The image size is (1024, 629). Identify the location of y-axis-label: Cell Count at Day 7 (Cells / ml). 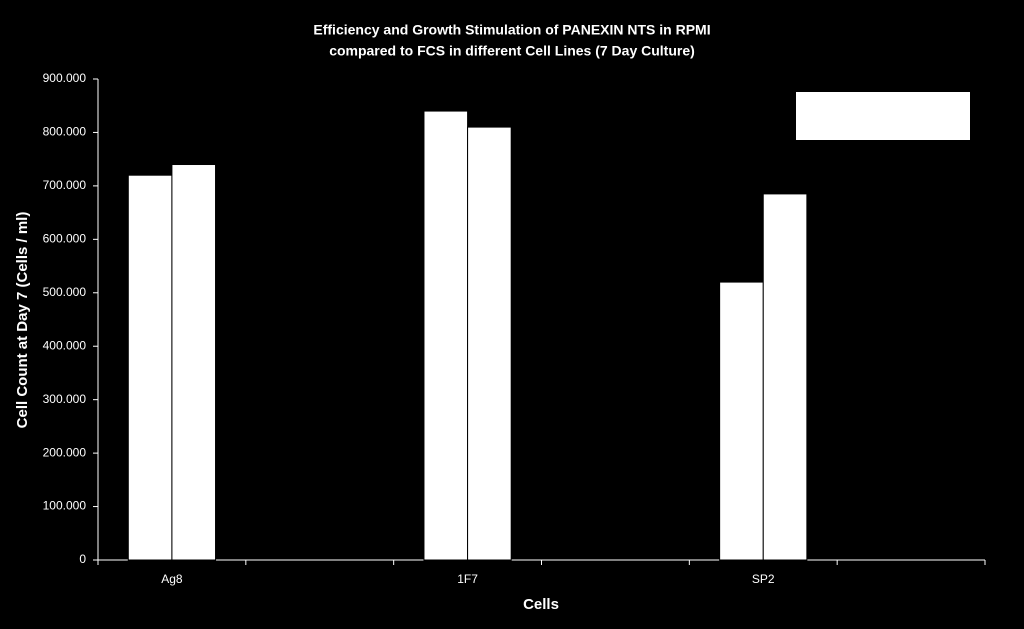
(22, 320).